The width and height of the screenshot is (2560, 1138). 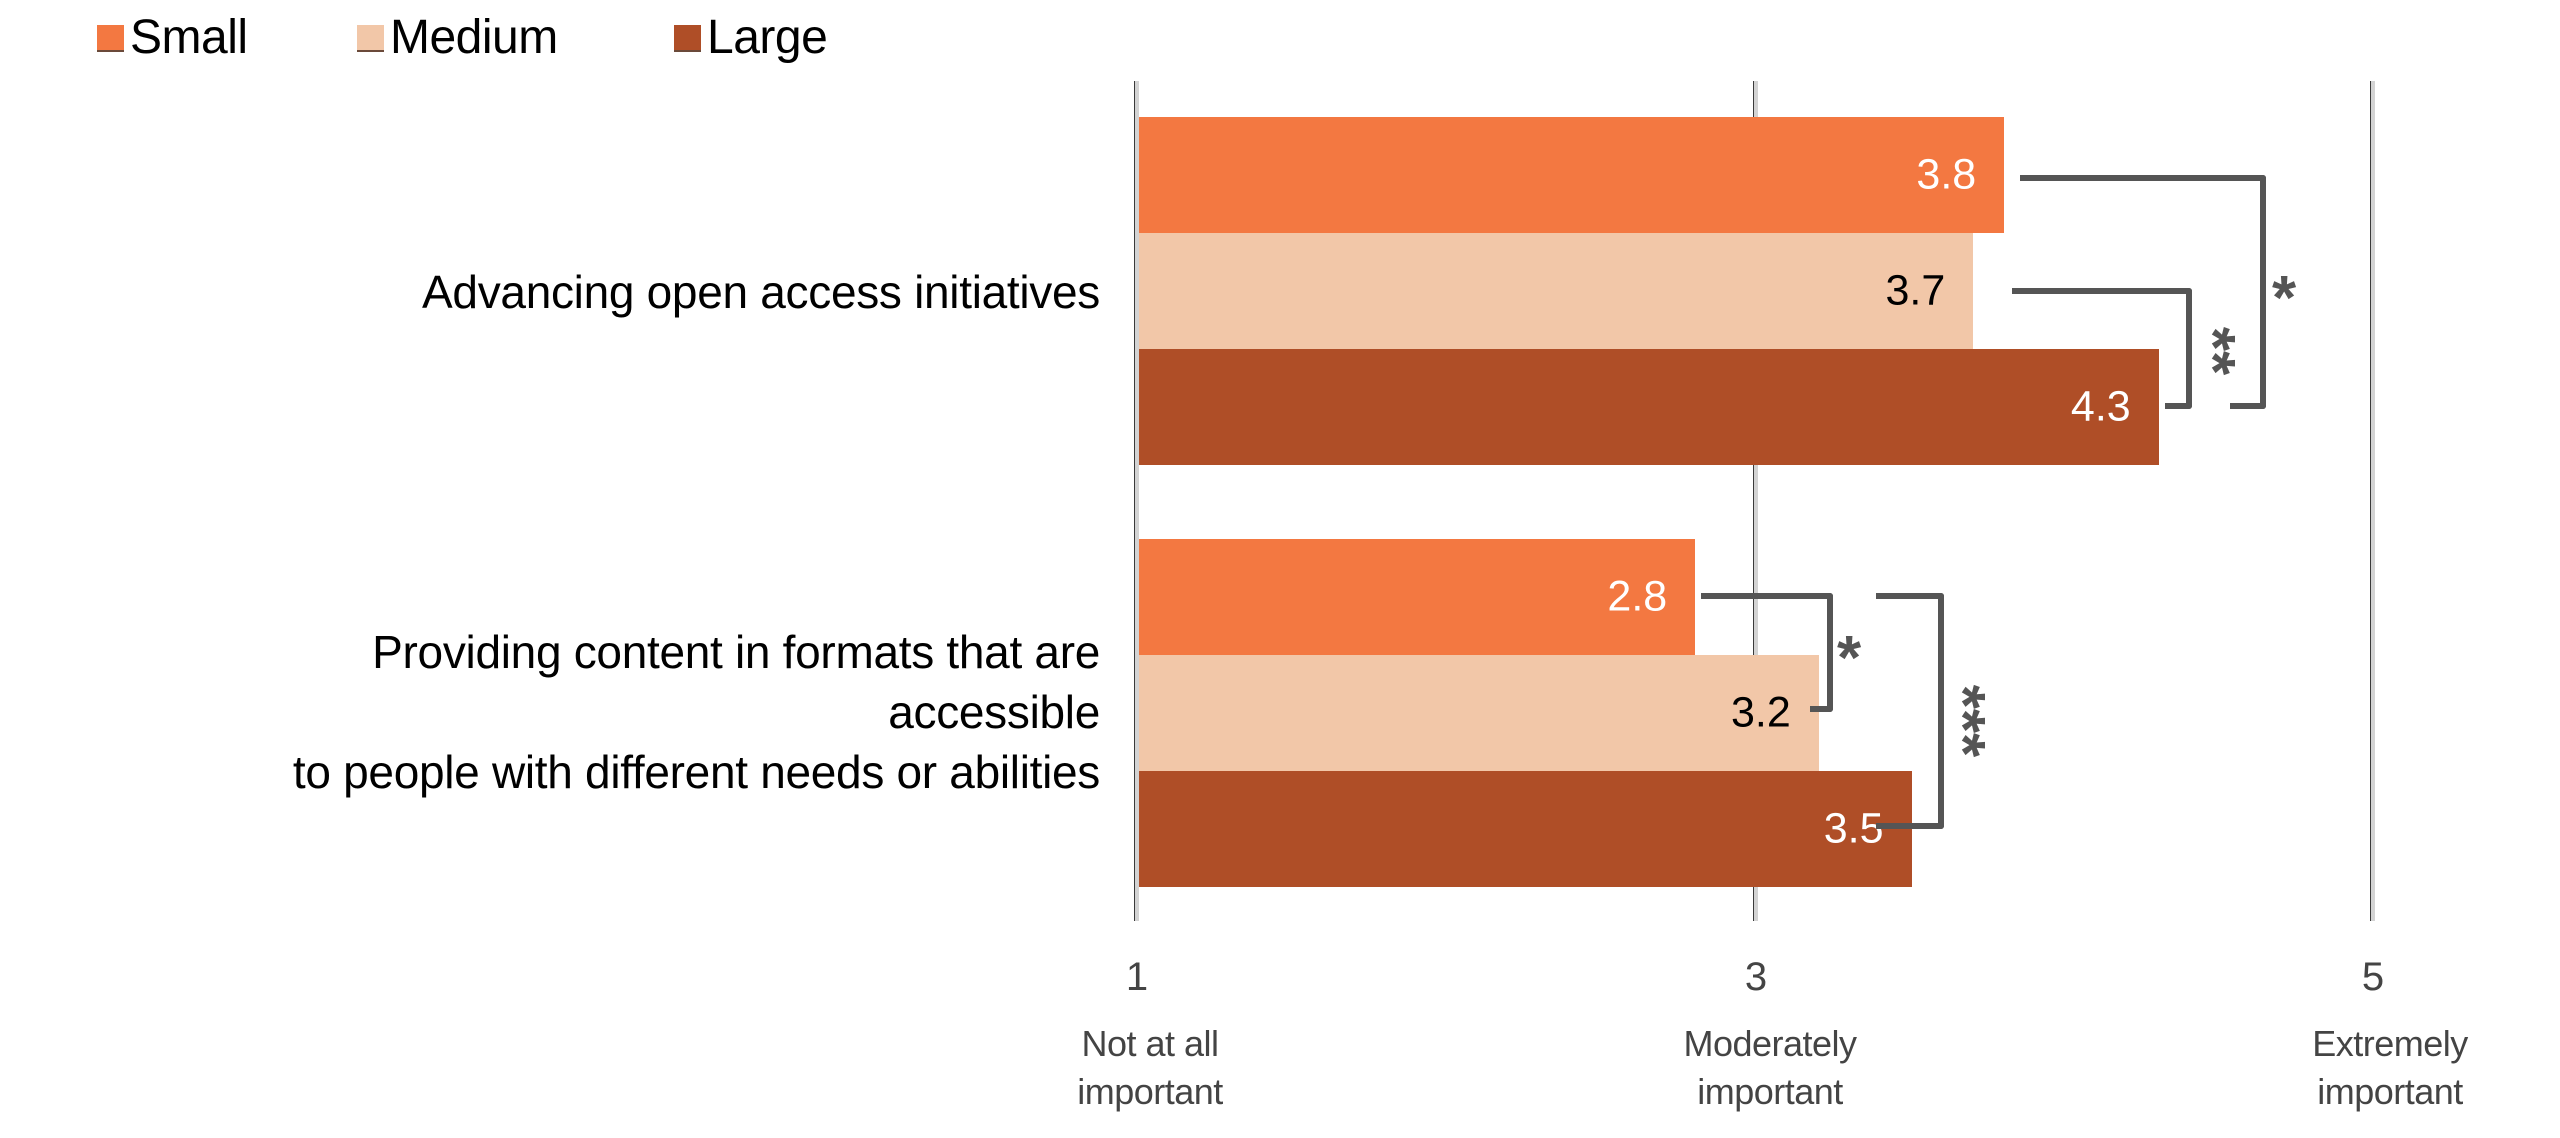 What do you see at coordinates (1915, 290) in the screenshot?
I see `bar-value-label: 3.7` at bounding box center [1915, 290].